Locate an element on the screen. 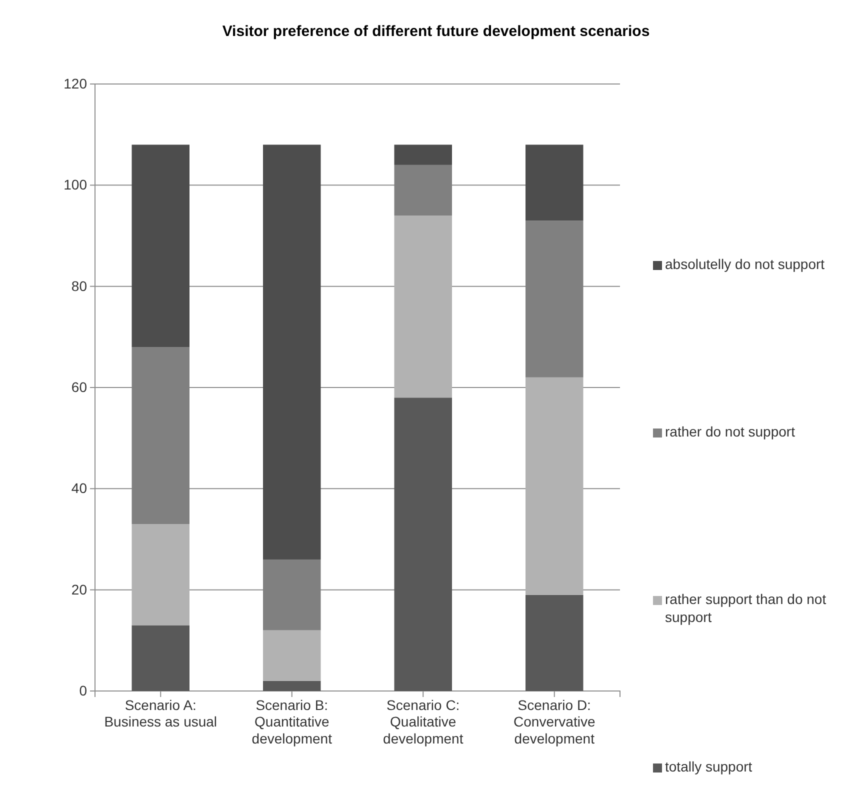 This screenshot has width=857, height=797. y-tick-label: 80 is located at coordinates (79, 286).